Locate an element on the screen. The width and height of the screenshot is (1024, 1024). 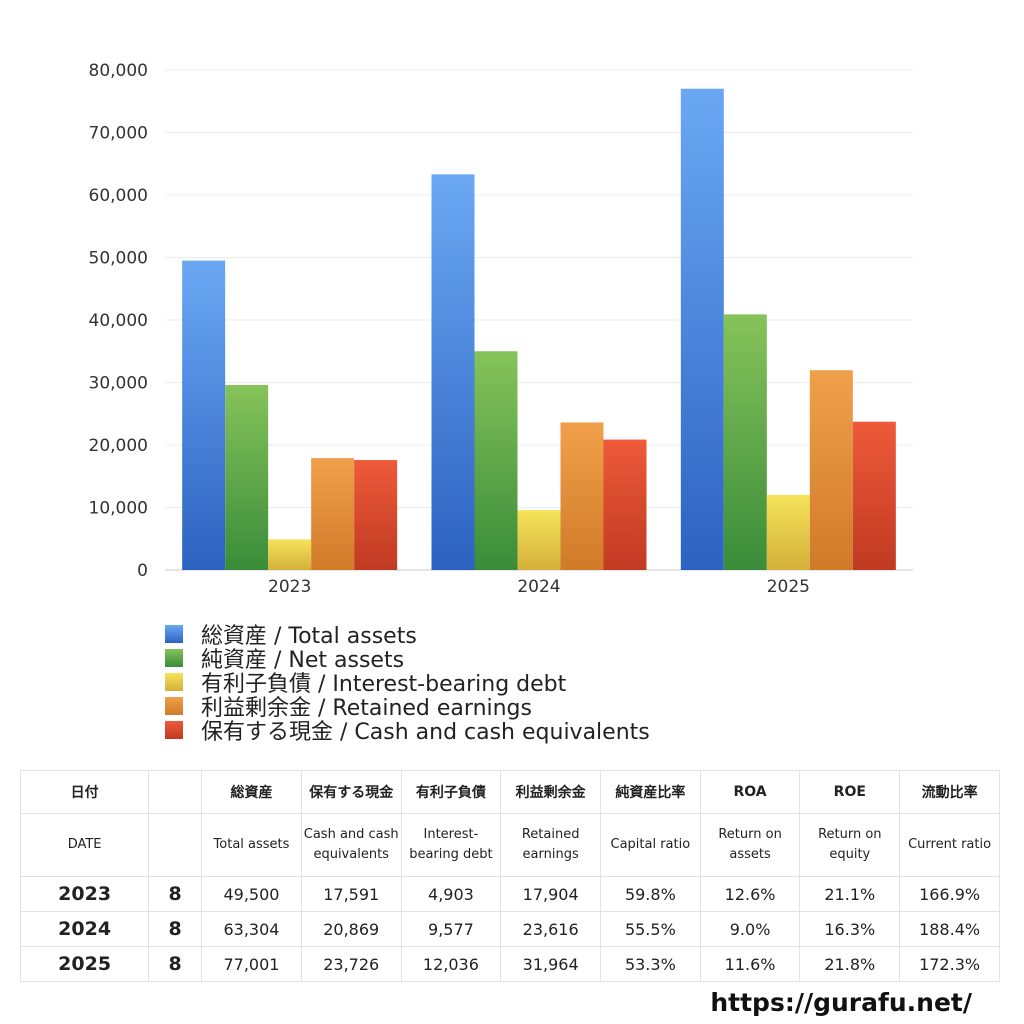
y-tick-label: 30,000 is located at coordinates (118, 384).